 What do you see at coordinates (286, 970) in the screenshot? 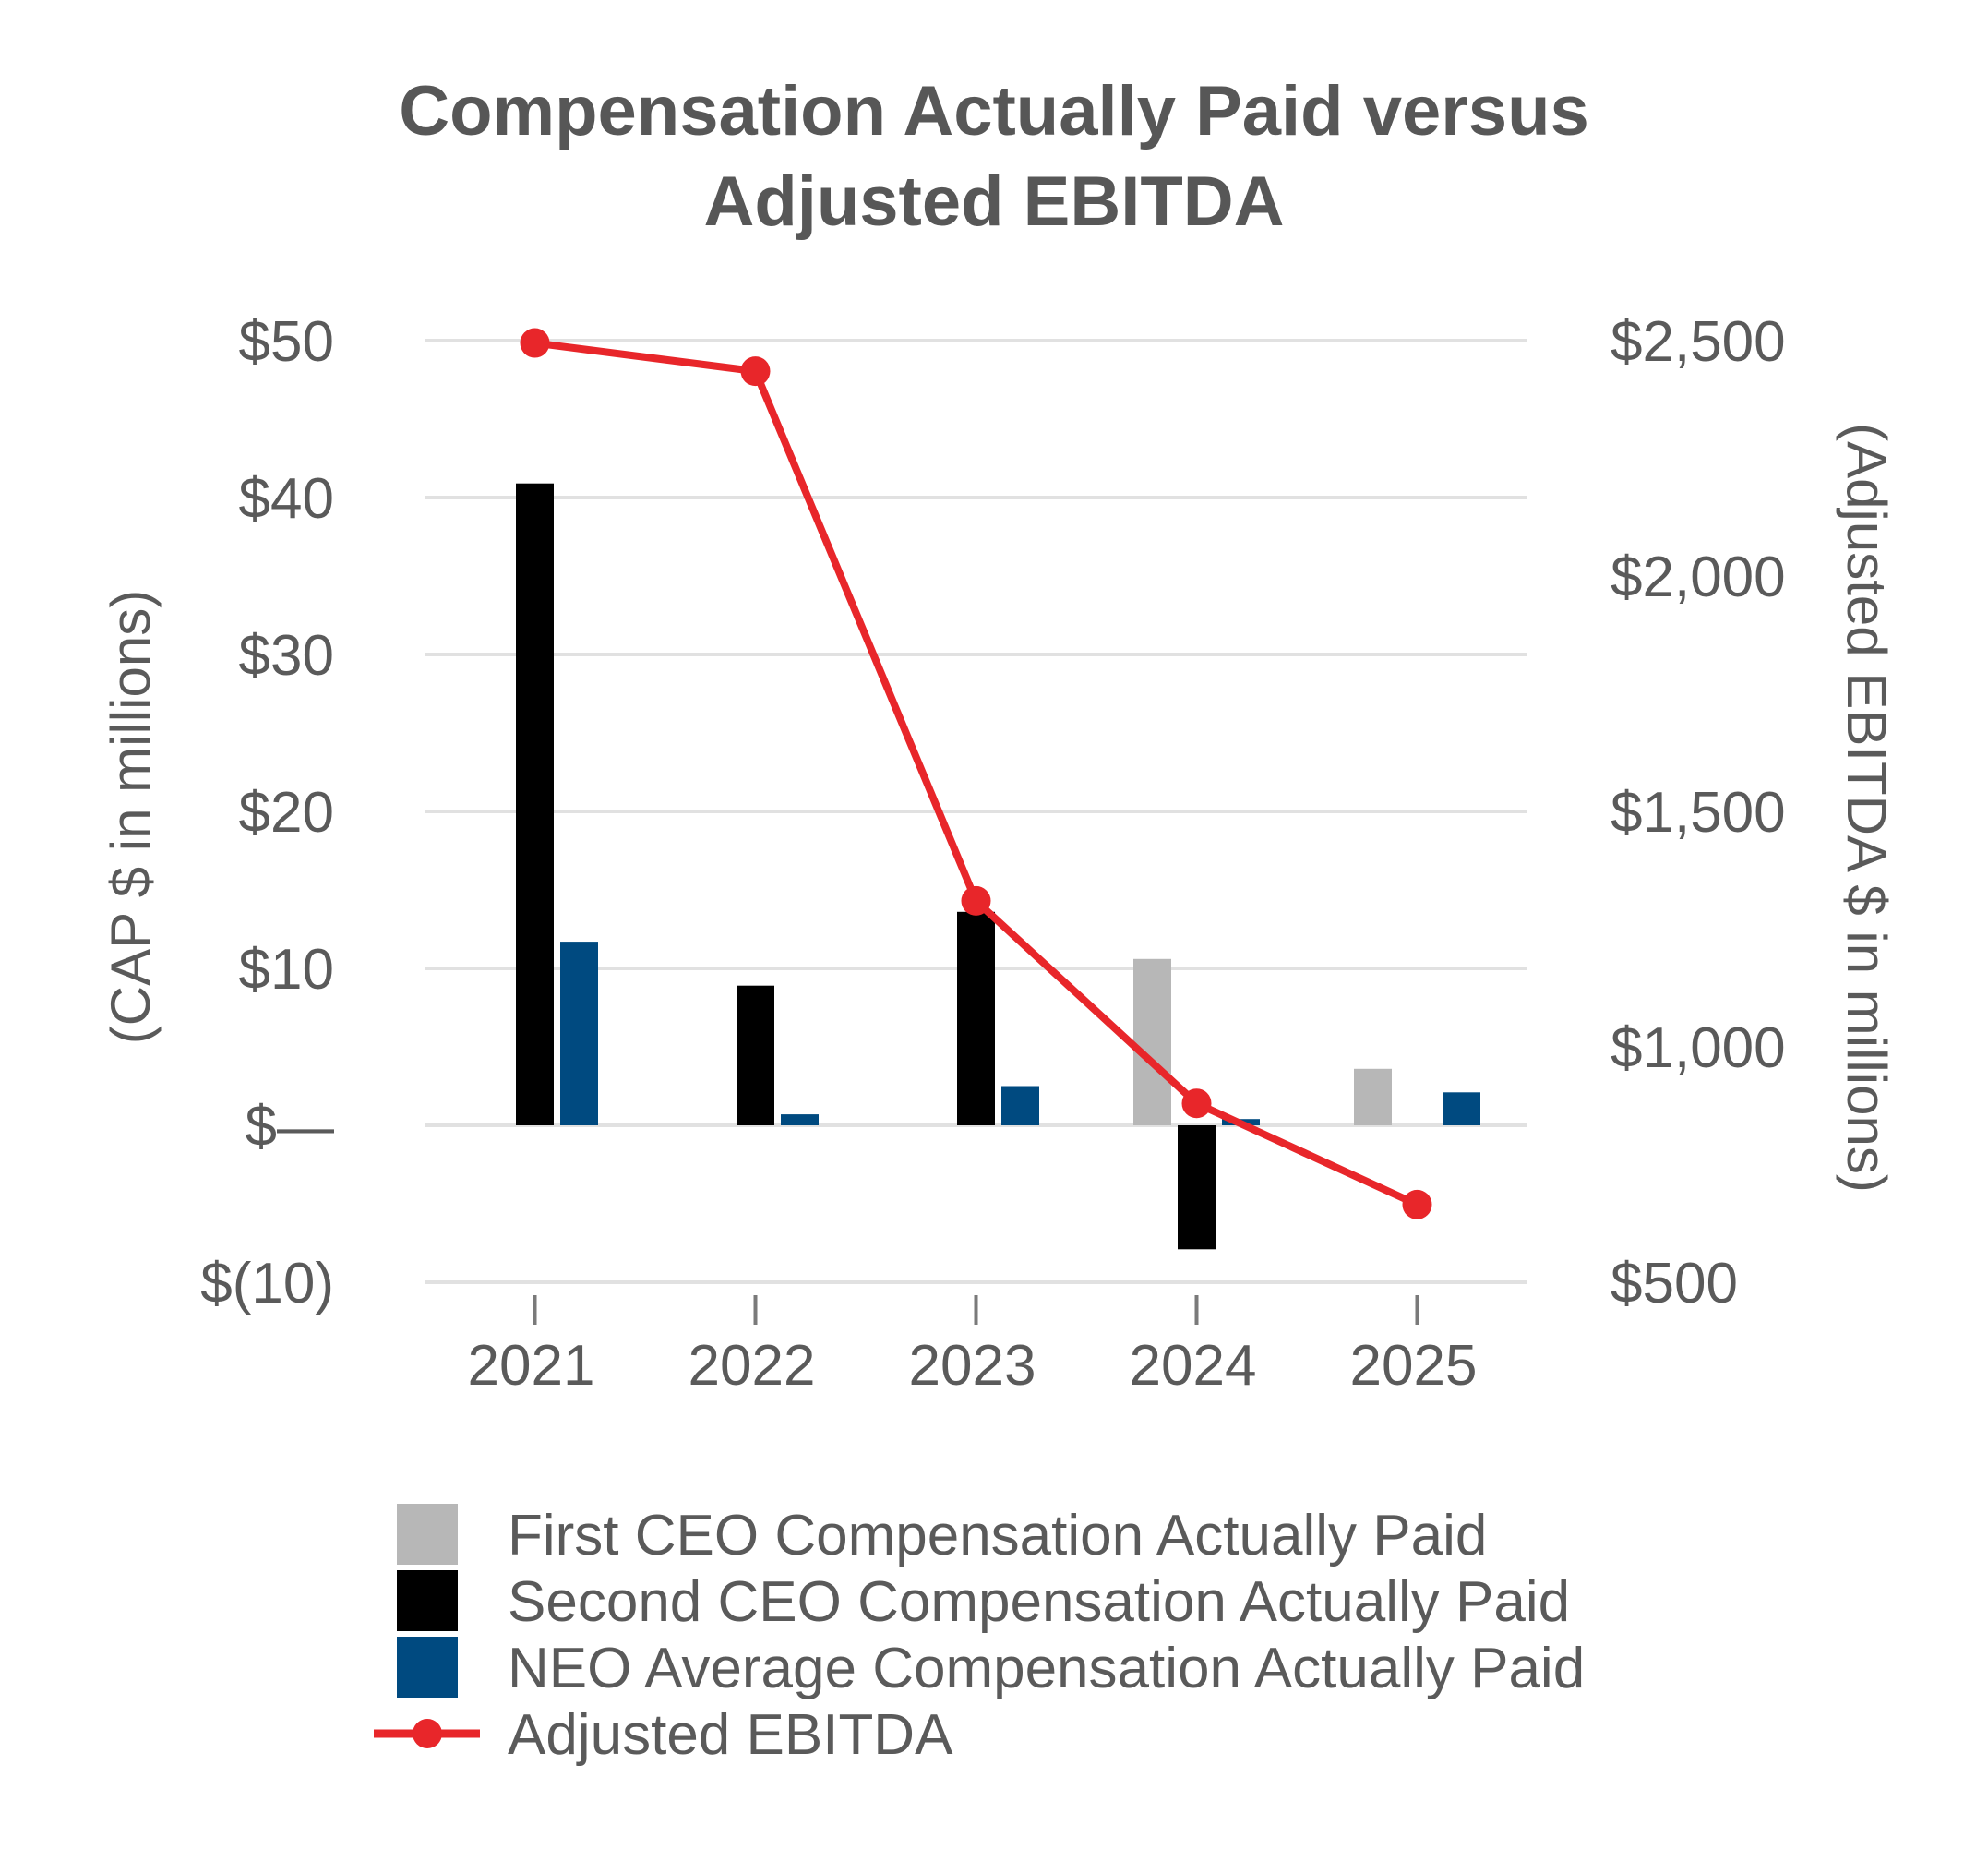
I see `left-tick-label: $10` at bounding box center [286, 970].